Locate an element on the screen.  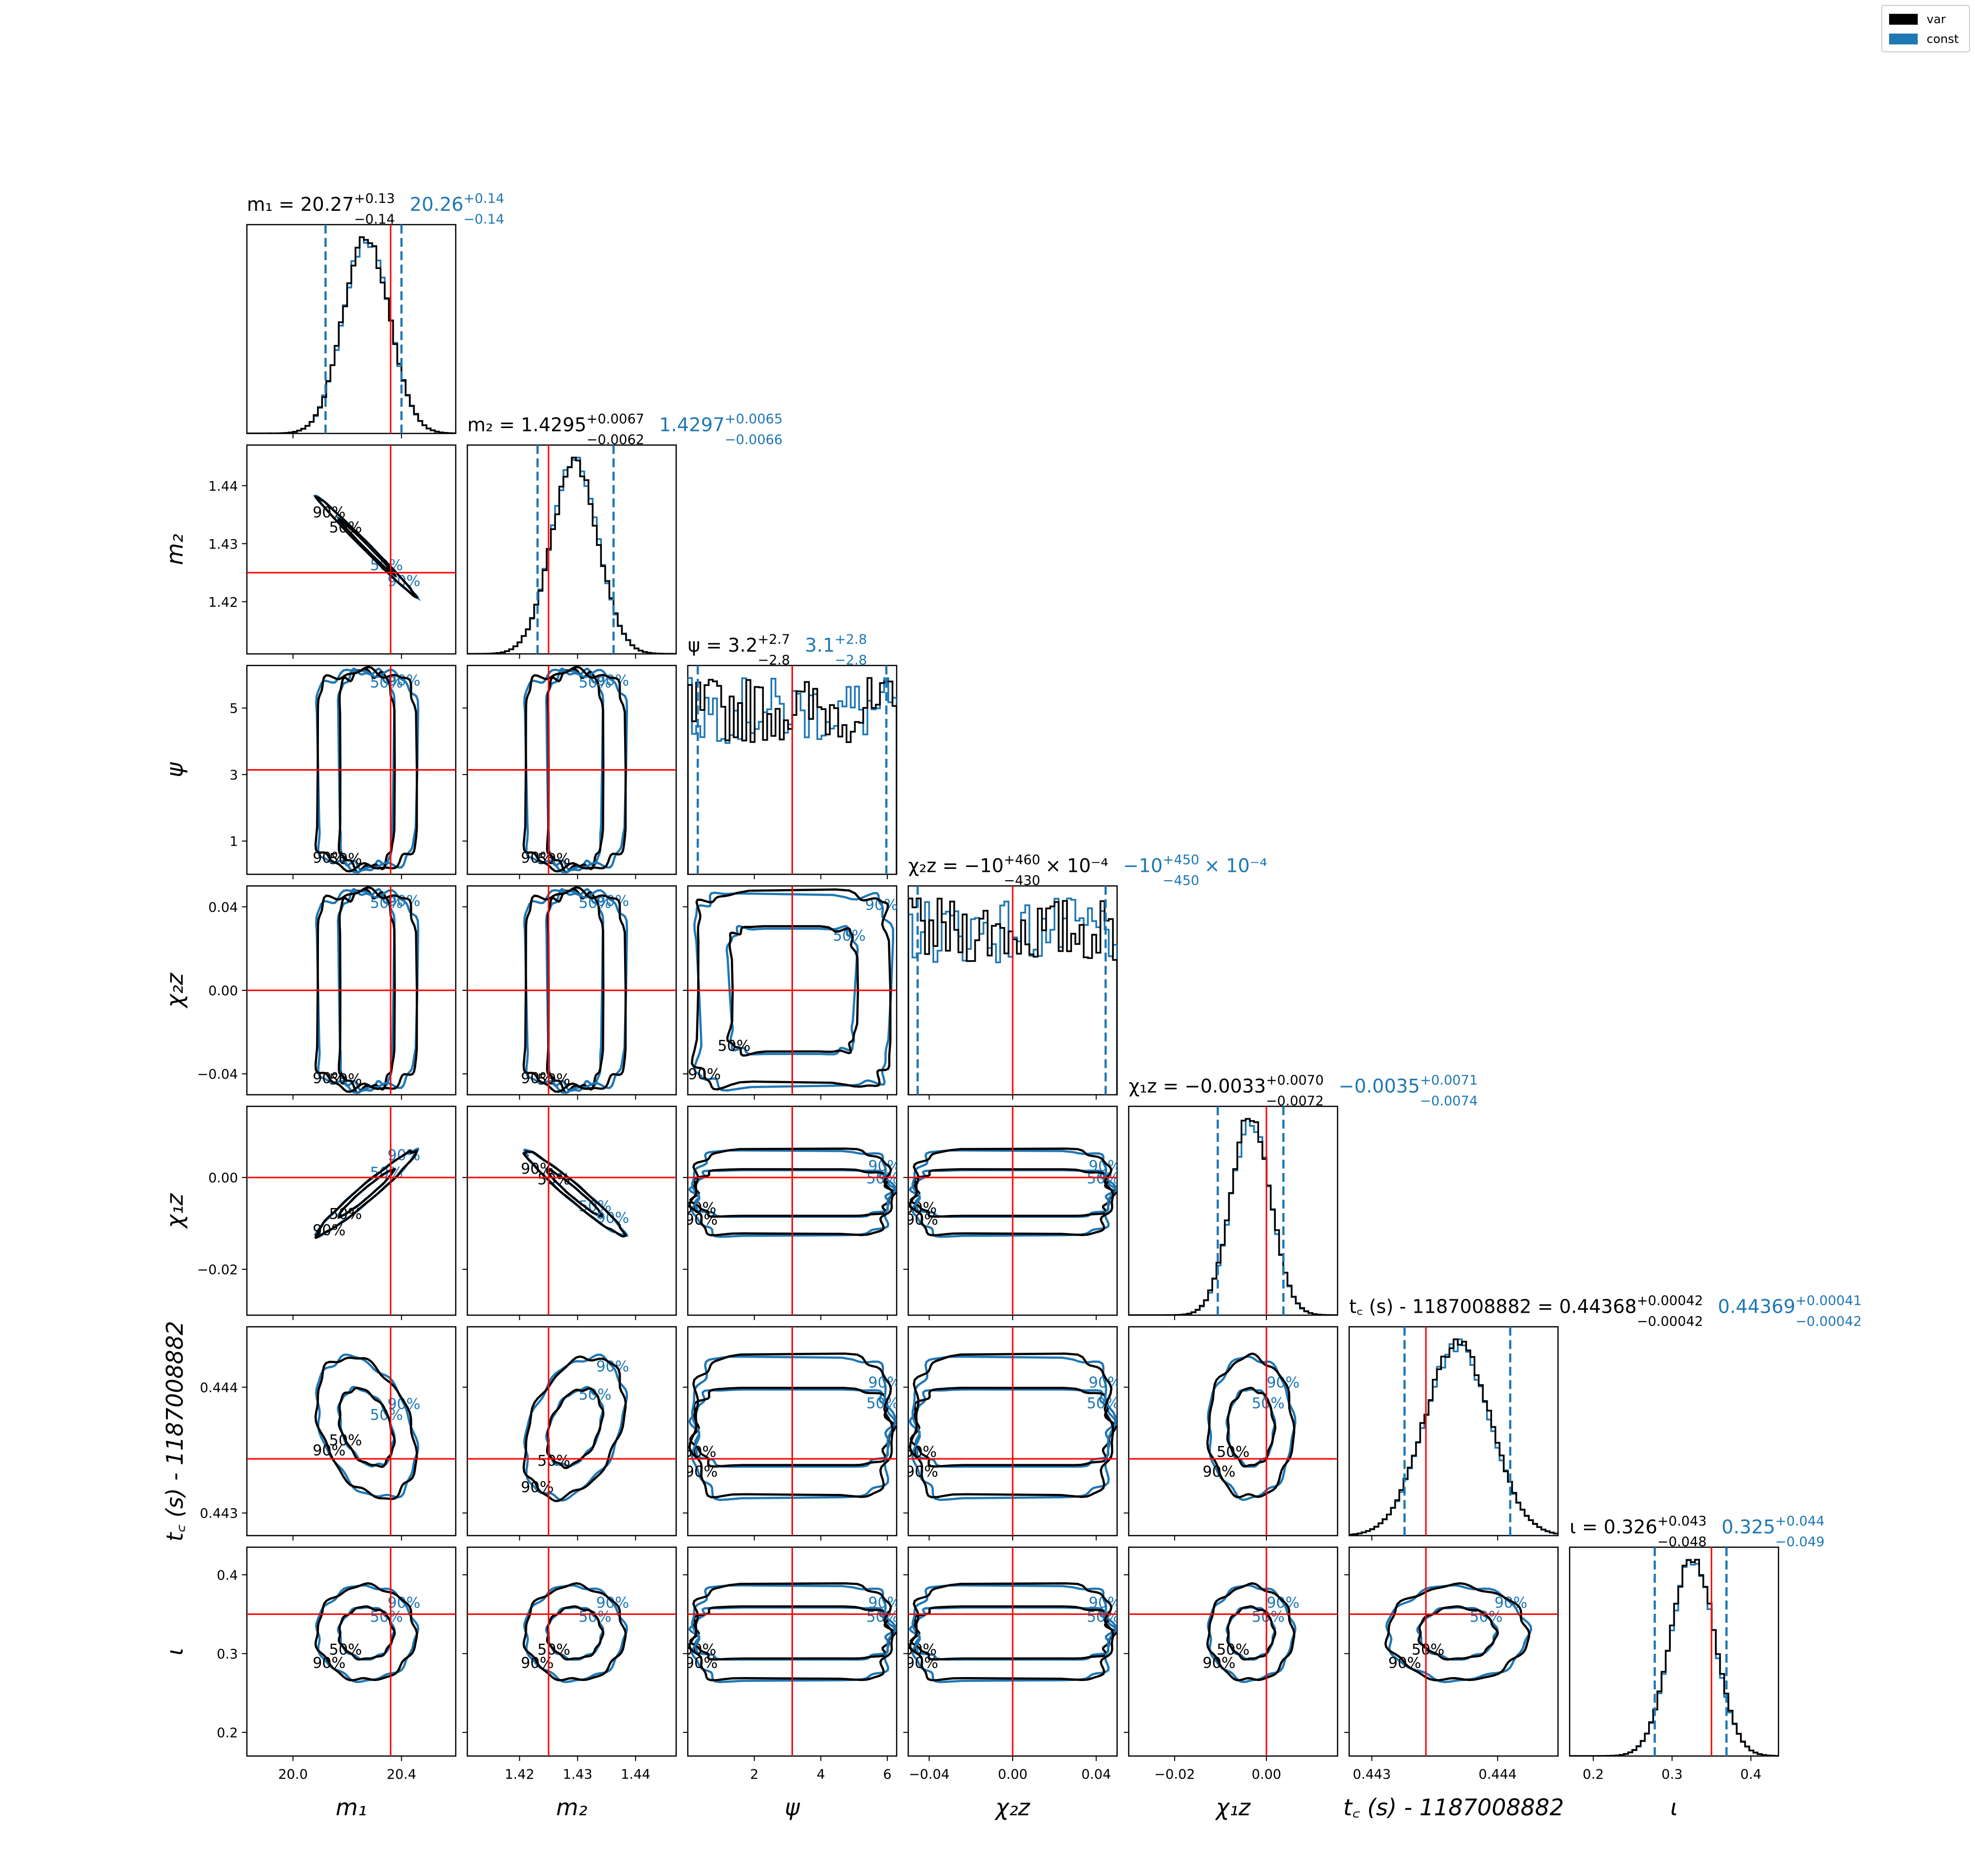
contour-panel-m2-chi2z: 50%50%90%90% is located at coordinates (572, 990).